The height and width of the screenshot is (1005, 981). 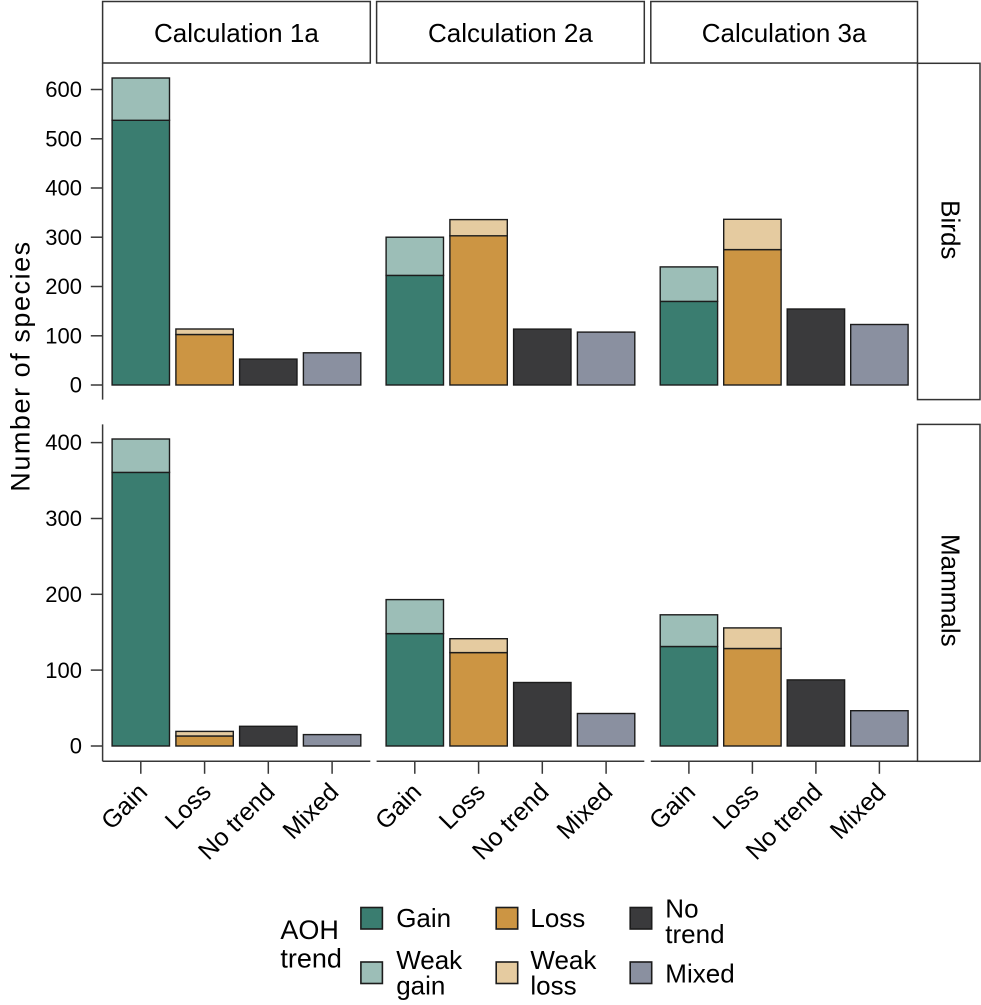 I want to click on svg-text: No, so click(x=681, y=909).